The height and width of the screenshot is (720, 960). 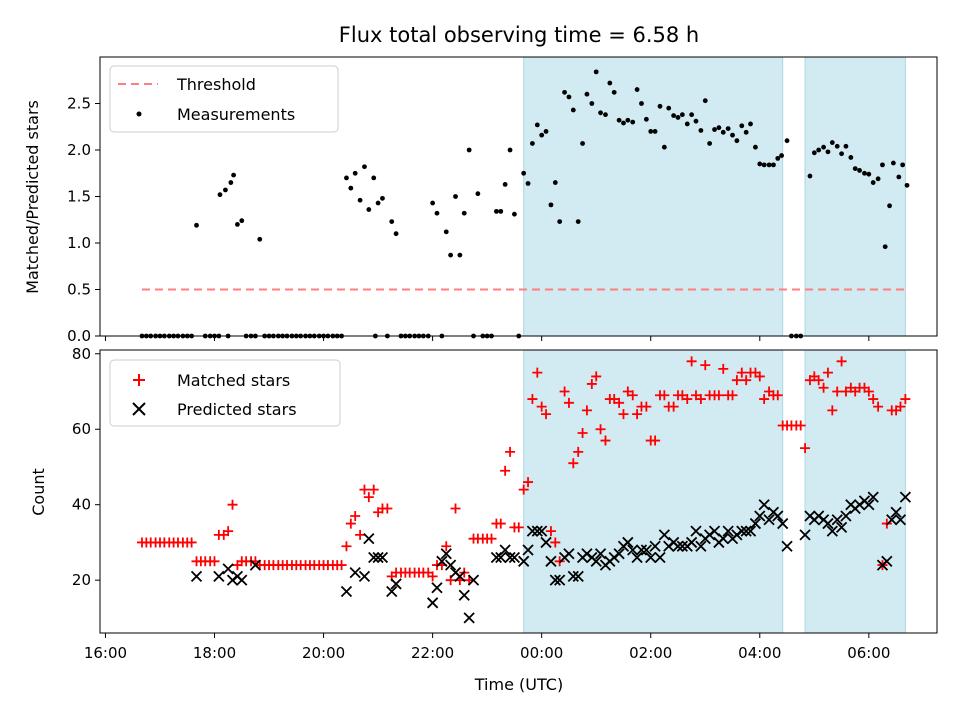 What do you see at coordinates (105, 653) in the screenshot?
I see `bottom-xtick-label-0: 16:00` at bounding box center [105, 653].